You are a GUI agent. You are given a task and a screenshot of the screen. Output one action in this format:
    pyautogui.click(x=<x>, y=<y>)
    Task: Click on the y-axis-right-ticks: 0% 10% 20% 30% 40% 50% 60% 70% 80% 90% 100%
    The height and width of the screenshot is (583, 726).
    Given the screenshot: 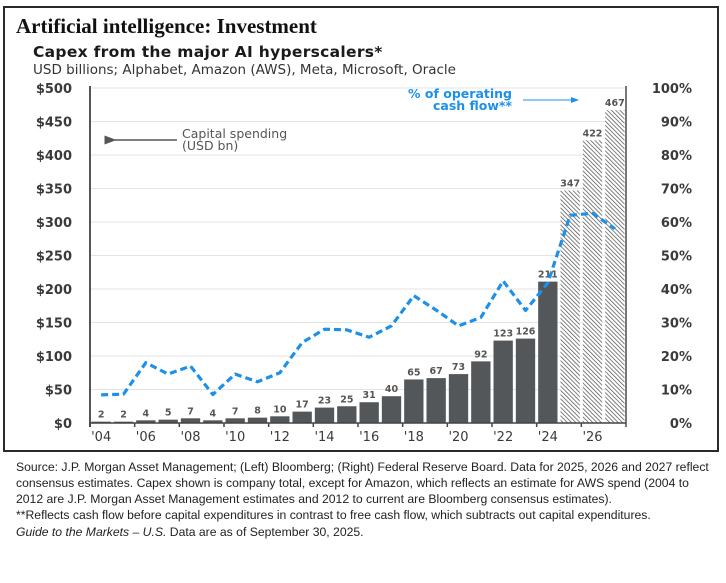 What is the action you would take?
    pyautogui.click(x=672, y=257)
    